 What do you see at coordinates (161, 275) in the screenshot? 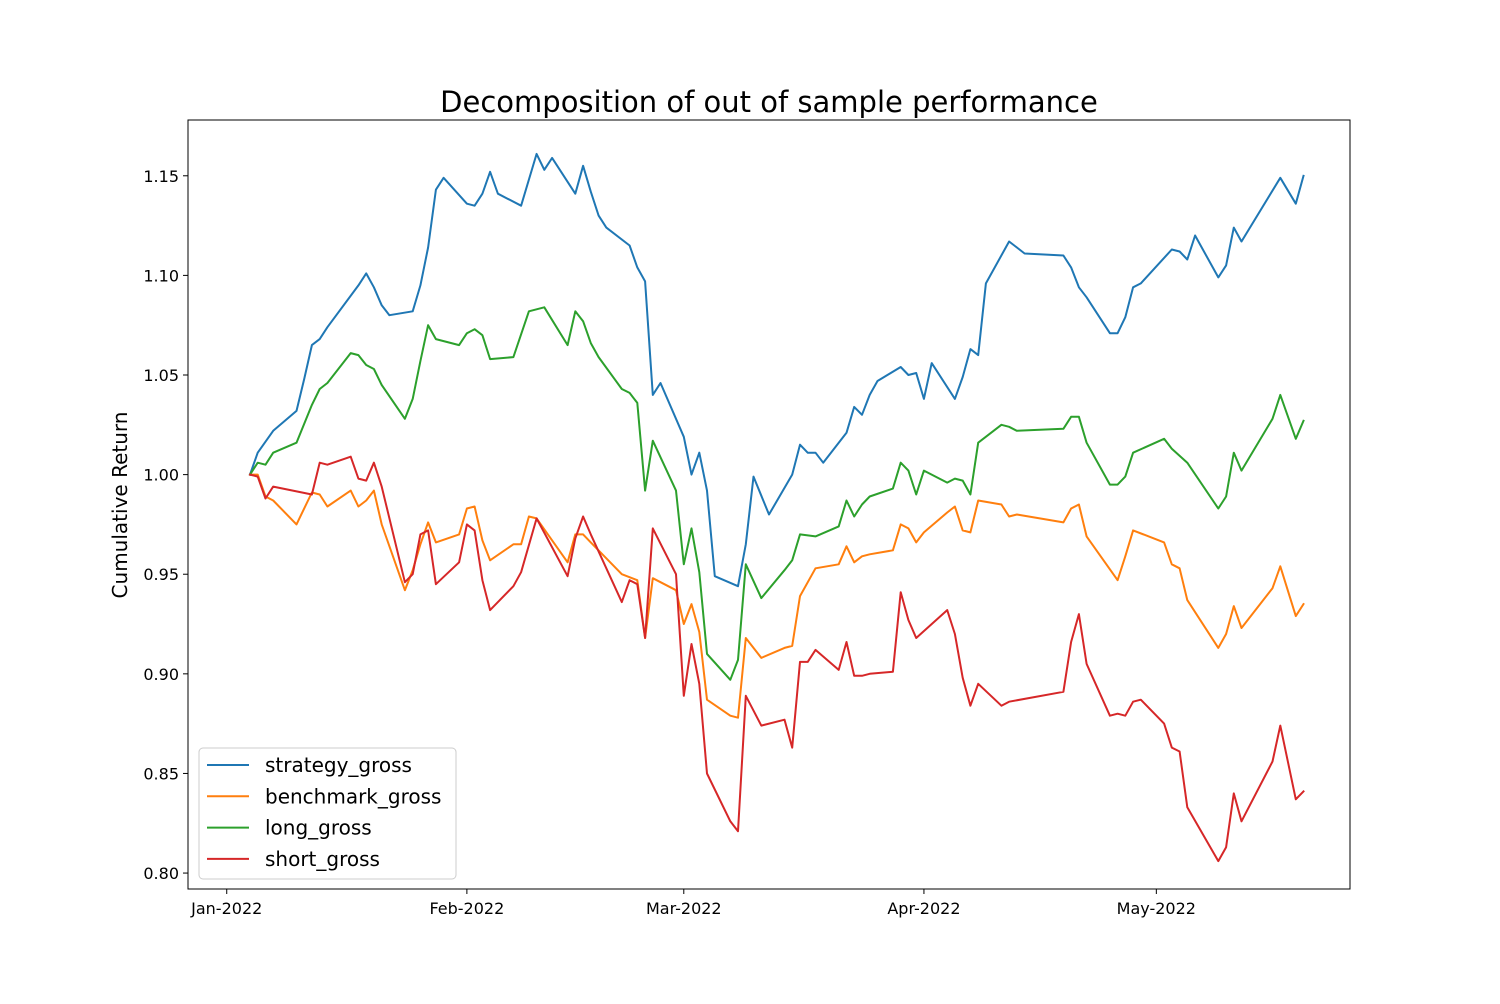
I see `y-tick-label: 1.10` at bounding box center [161, 275].